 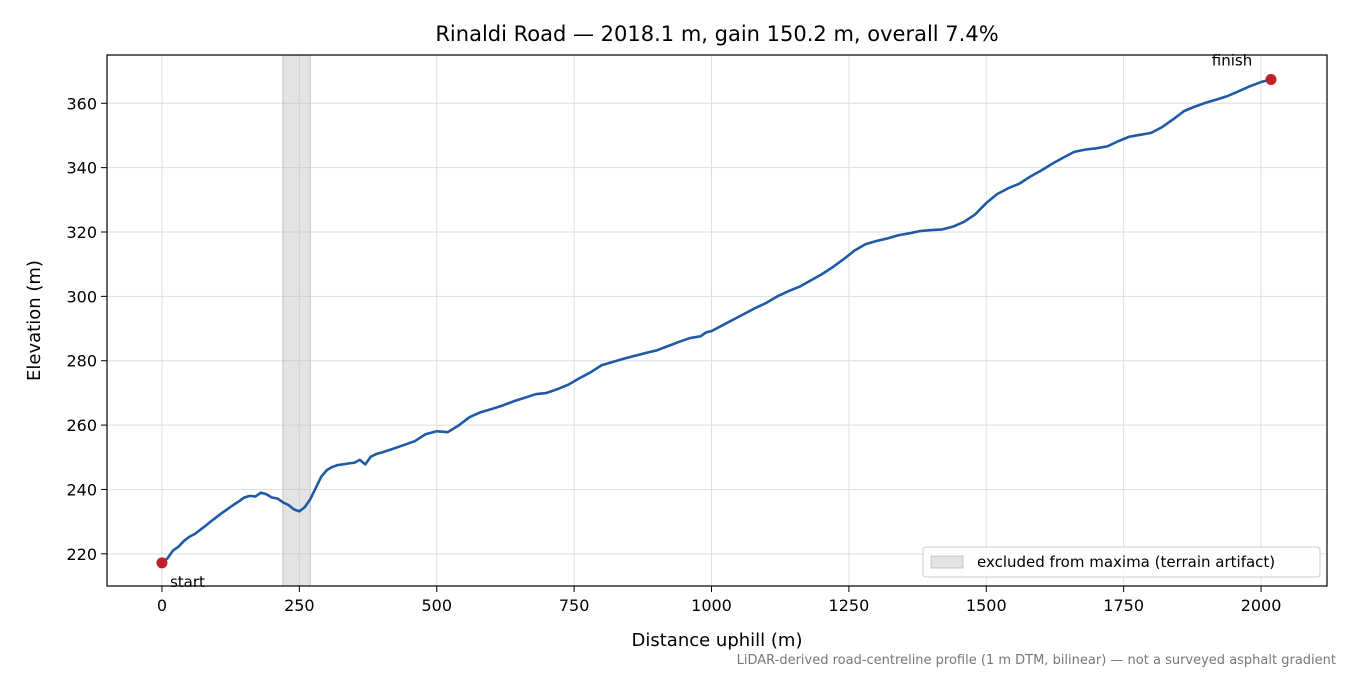 What do you see at coordinates (1232, 60) in the screenshot?
I see `finish-annotation: finish` at bounding box center [1232, 60].